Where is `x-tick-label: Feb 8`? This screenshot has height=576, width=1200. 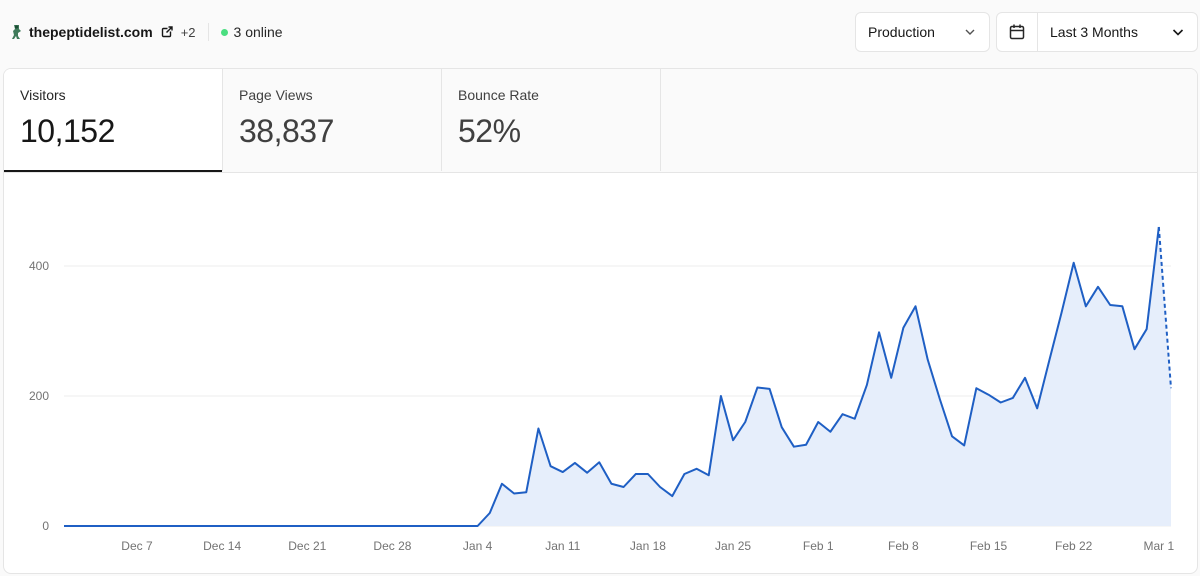
x-tick-label: Feb 8 is located at coordinates (903, 546).